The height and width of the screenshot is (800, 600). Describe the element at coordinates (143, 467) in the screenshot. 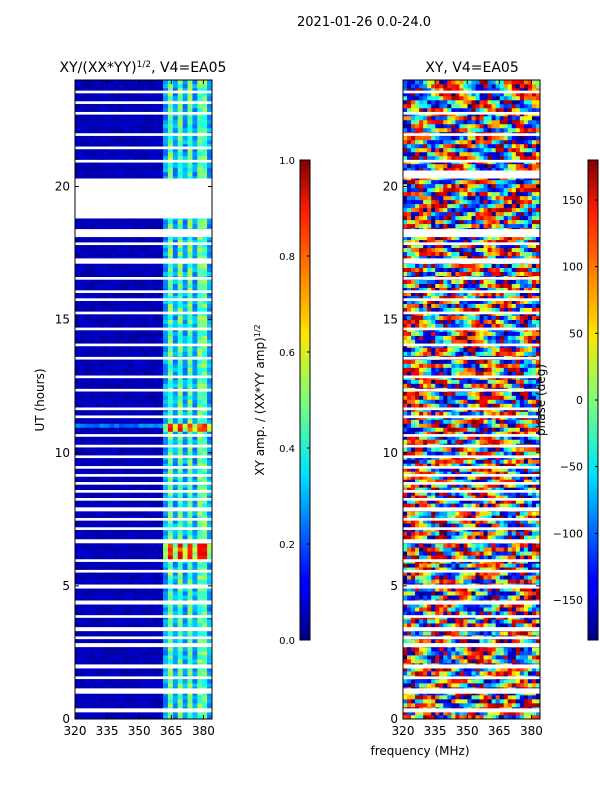

I see `flagged-gap` at that location.